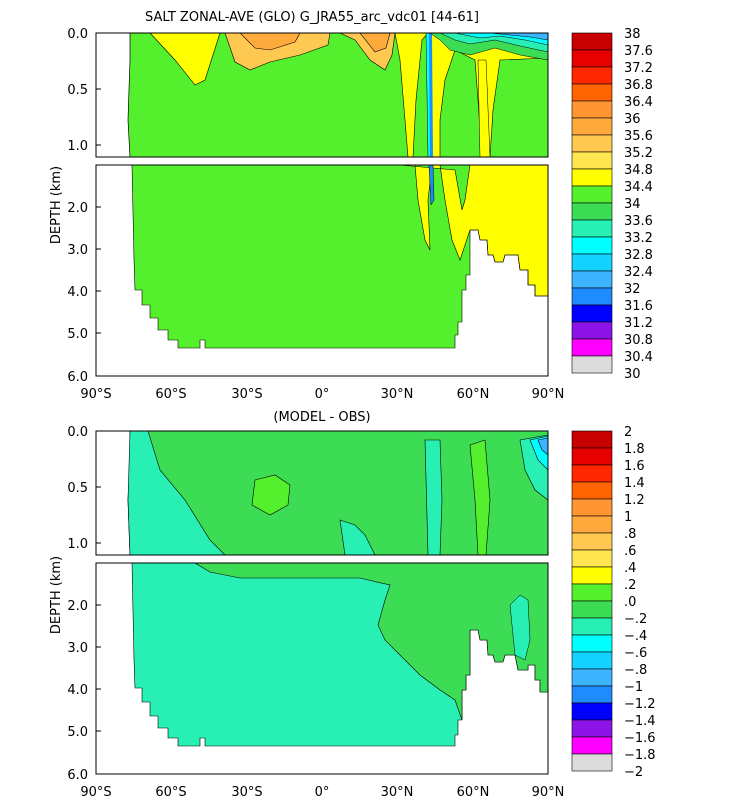 Image resolution: width=732 pixels, height=806 pixels. I want to click on colorbar-label: 30.8, so click(638, 340).